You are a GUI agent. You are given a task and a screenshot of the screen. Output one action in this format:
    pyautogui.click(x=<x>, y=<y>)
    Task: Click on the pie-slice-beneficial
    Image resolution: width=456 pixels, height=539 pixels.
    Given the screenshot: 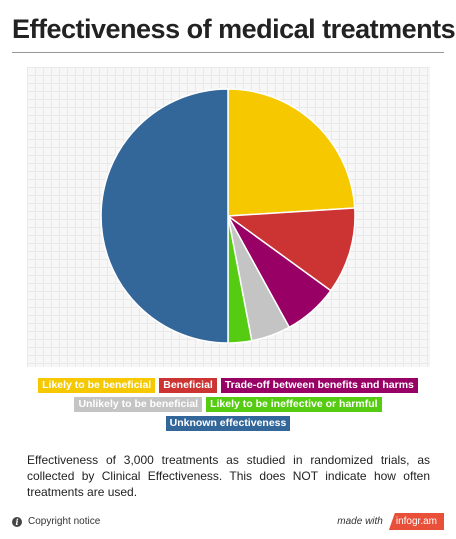 What is the action you would take?
    pyautogui.click(x=290, y=249)
    